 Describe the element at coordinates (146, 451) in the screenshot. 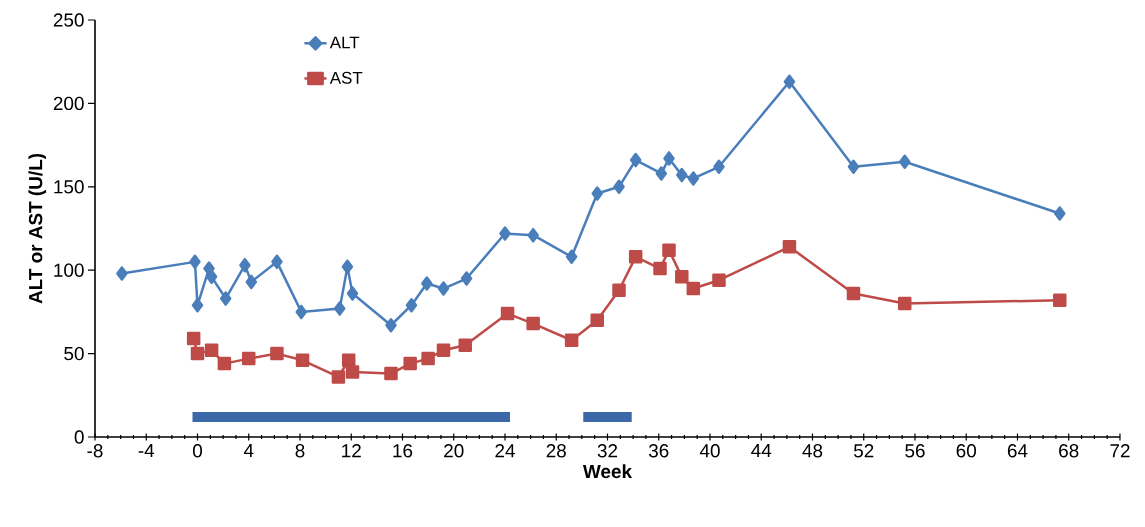

I see `x-tick-label: -4` at that location.